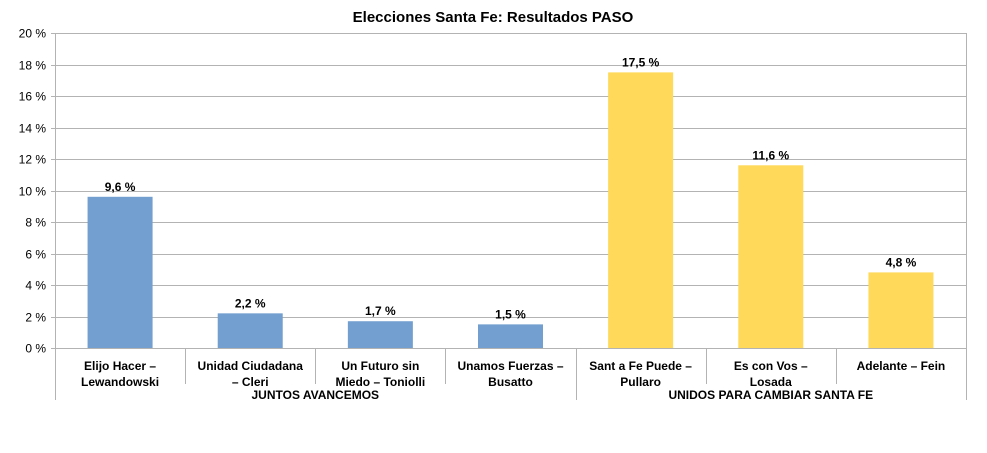  Describe the element at coordinates (770, 395) in the screenshot. I see `group-label: UNIDOS PARA CAMBIAR SANTA FE` at that location.